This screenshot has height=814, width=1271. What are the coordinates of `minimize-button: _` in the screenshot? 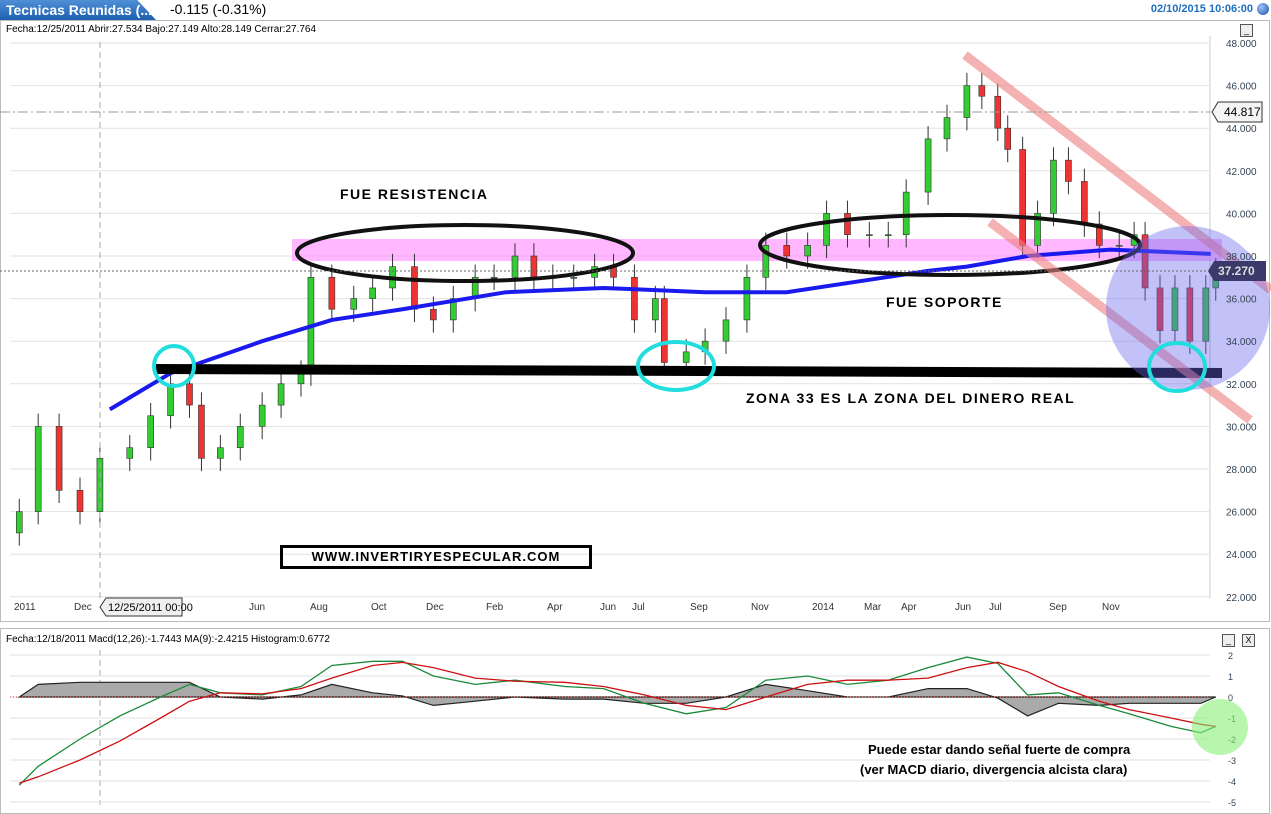 It's located at (1246, 30).